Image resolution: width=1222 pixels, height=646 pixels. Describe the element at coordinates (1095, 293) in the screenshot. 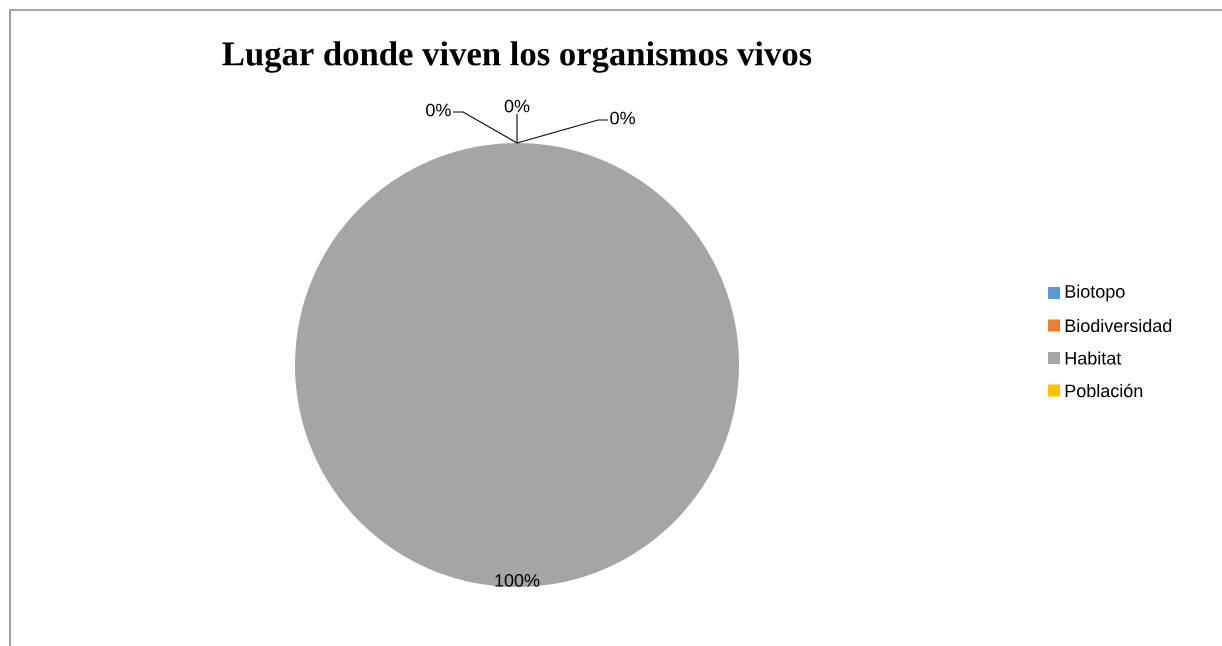

I see `legend-label: Biotopo` at that location.